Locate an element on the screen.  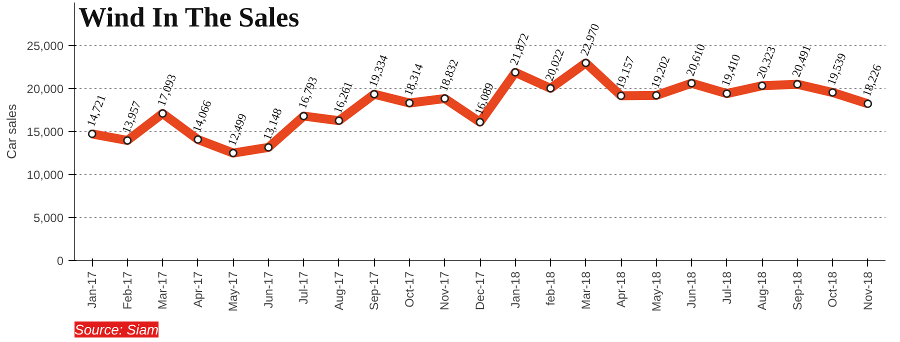
y-tick-label: 15,000 is located at coordinates (45, 132).